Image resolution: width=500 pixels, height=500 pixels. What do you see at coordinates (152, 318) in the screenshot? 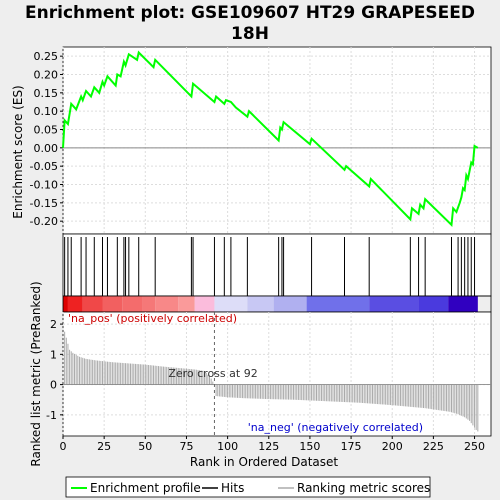
I see `pos-correlated-label: 'na_pos' (positively correlated)` at bounding box center [152, 318].